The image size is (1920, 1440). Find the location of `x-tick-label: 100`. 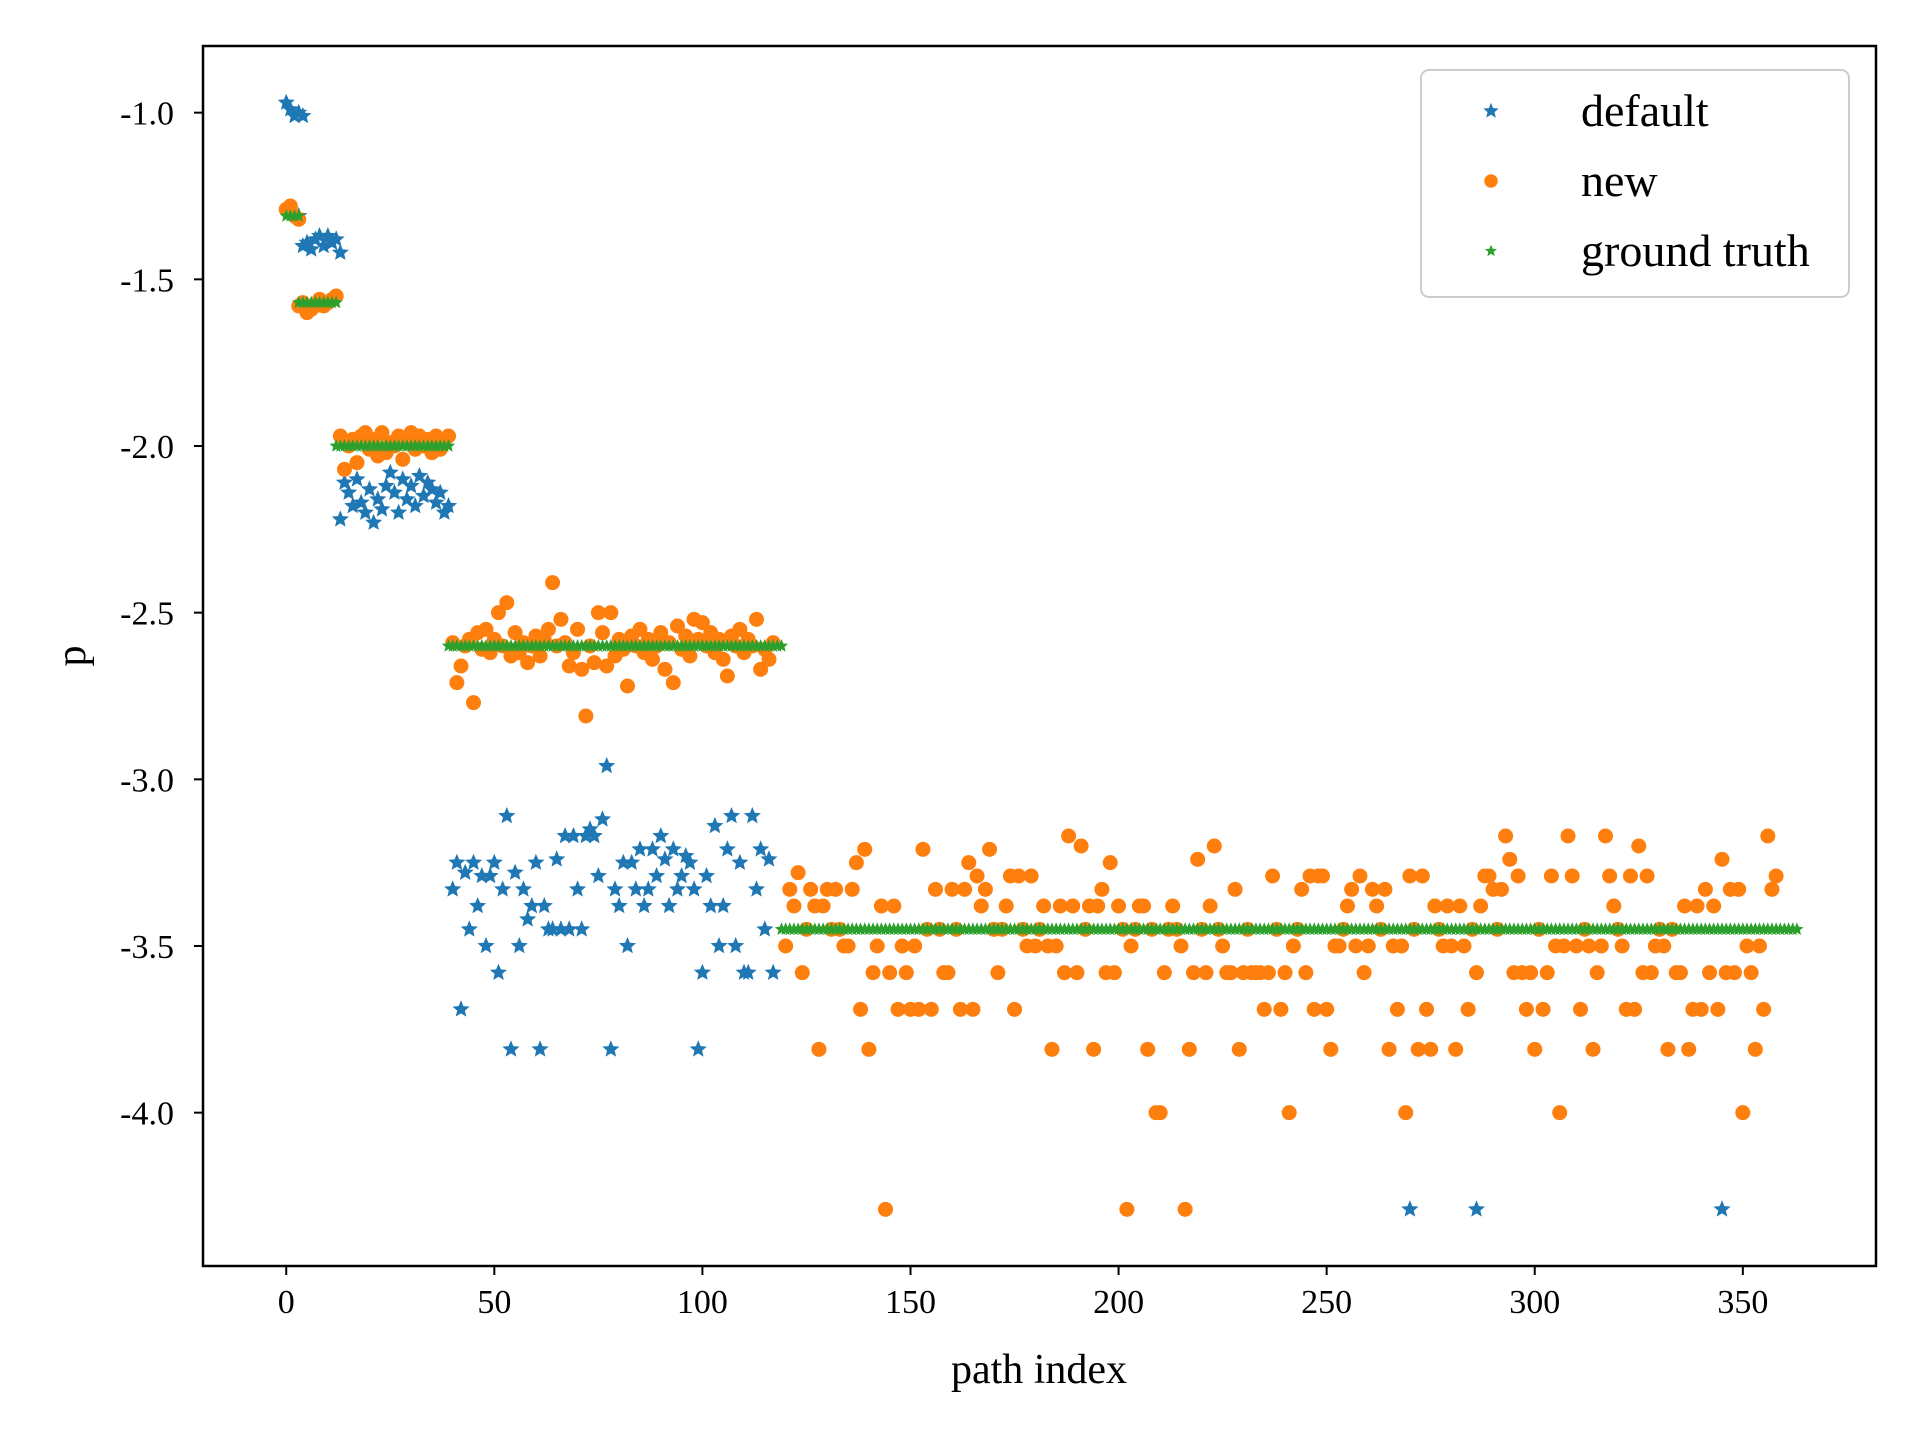

x-tick-label: 100 is located at coordinates (702, 1302).